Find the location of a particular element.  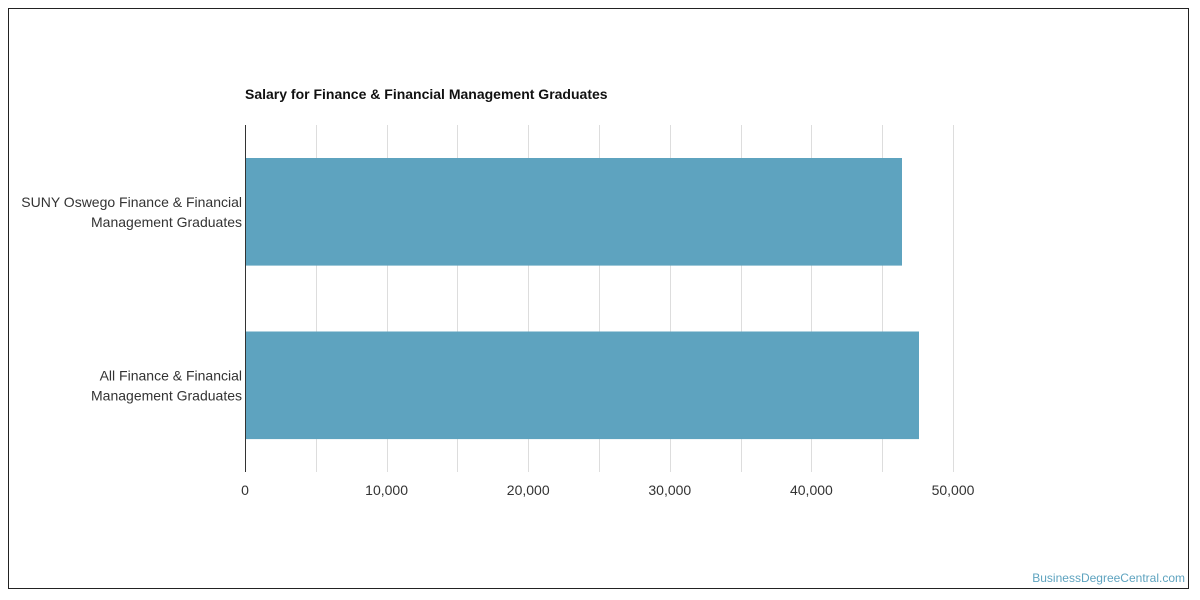

x-tick-label: 10,000 is located at coordinates (386, 490).